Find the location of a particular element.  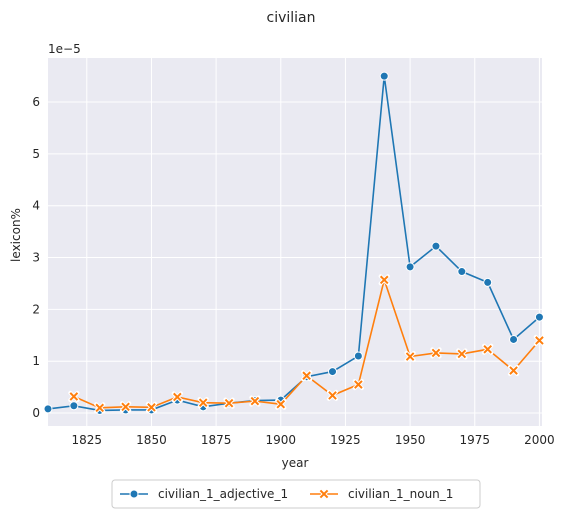

legend-entry: civilian_1_adjective_1 is located at coordinates (223, 494).